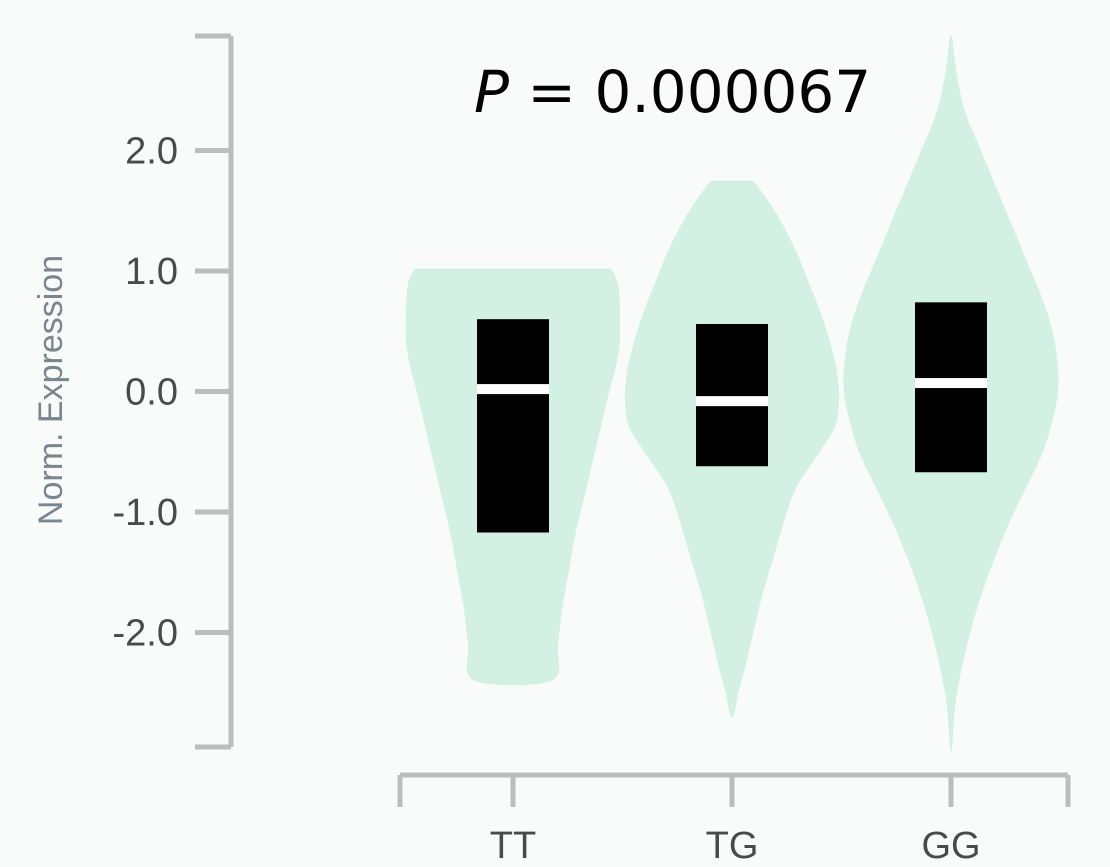 Image resolution: width=1110 pixels, height=867 pixels. What do you see at coordinates (950, 846) in the screenshot?
I see `x-tick-label: GG` at bounding box center [950, 846].